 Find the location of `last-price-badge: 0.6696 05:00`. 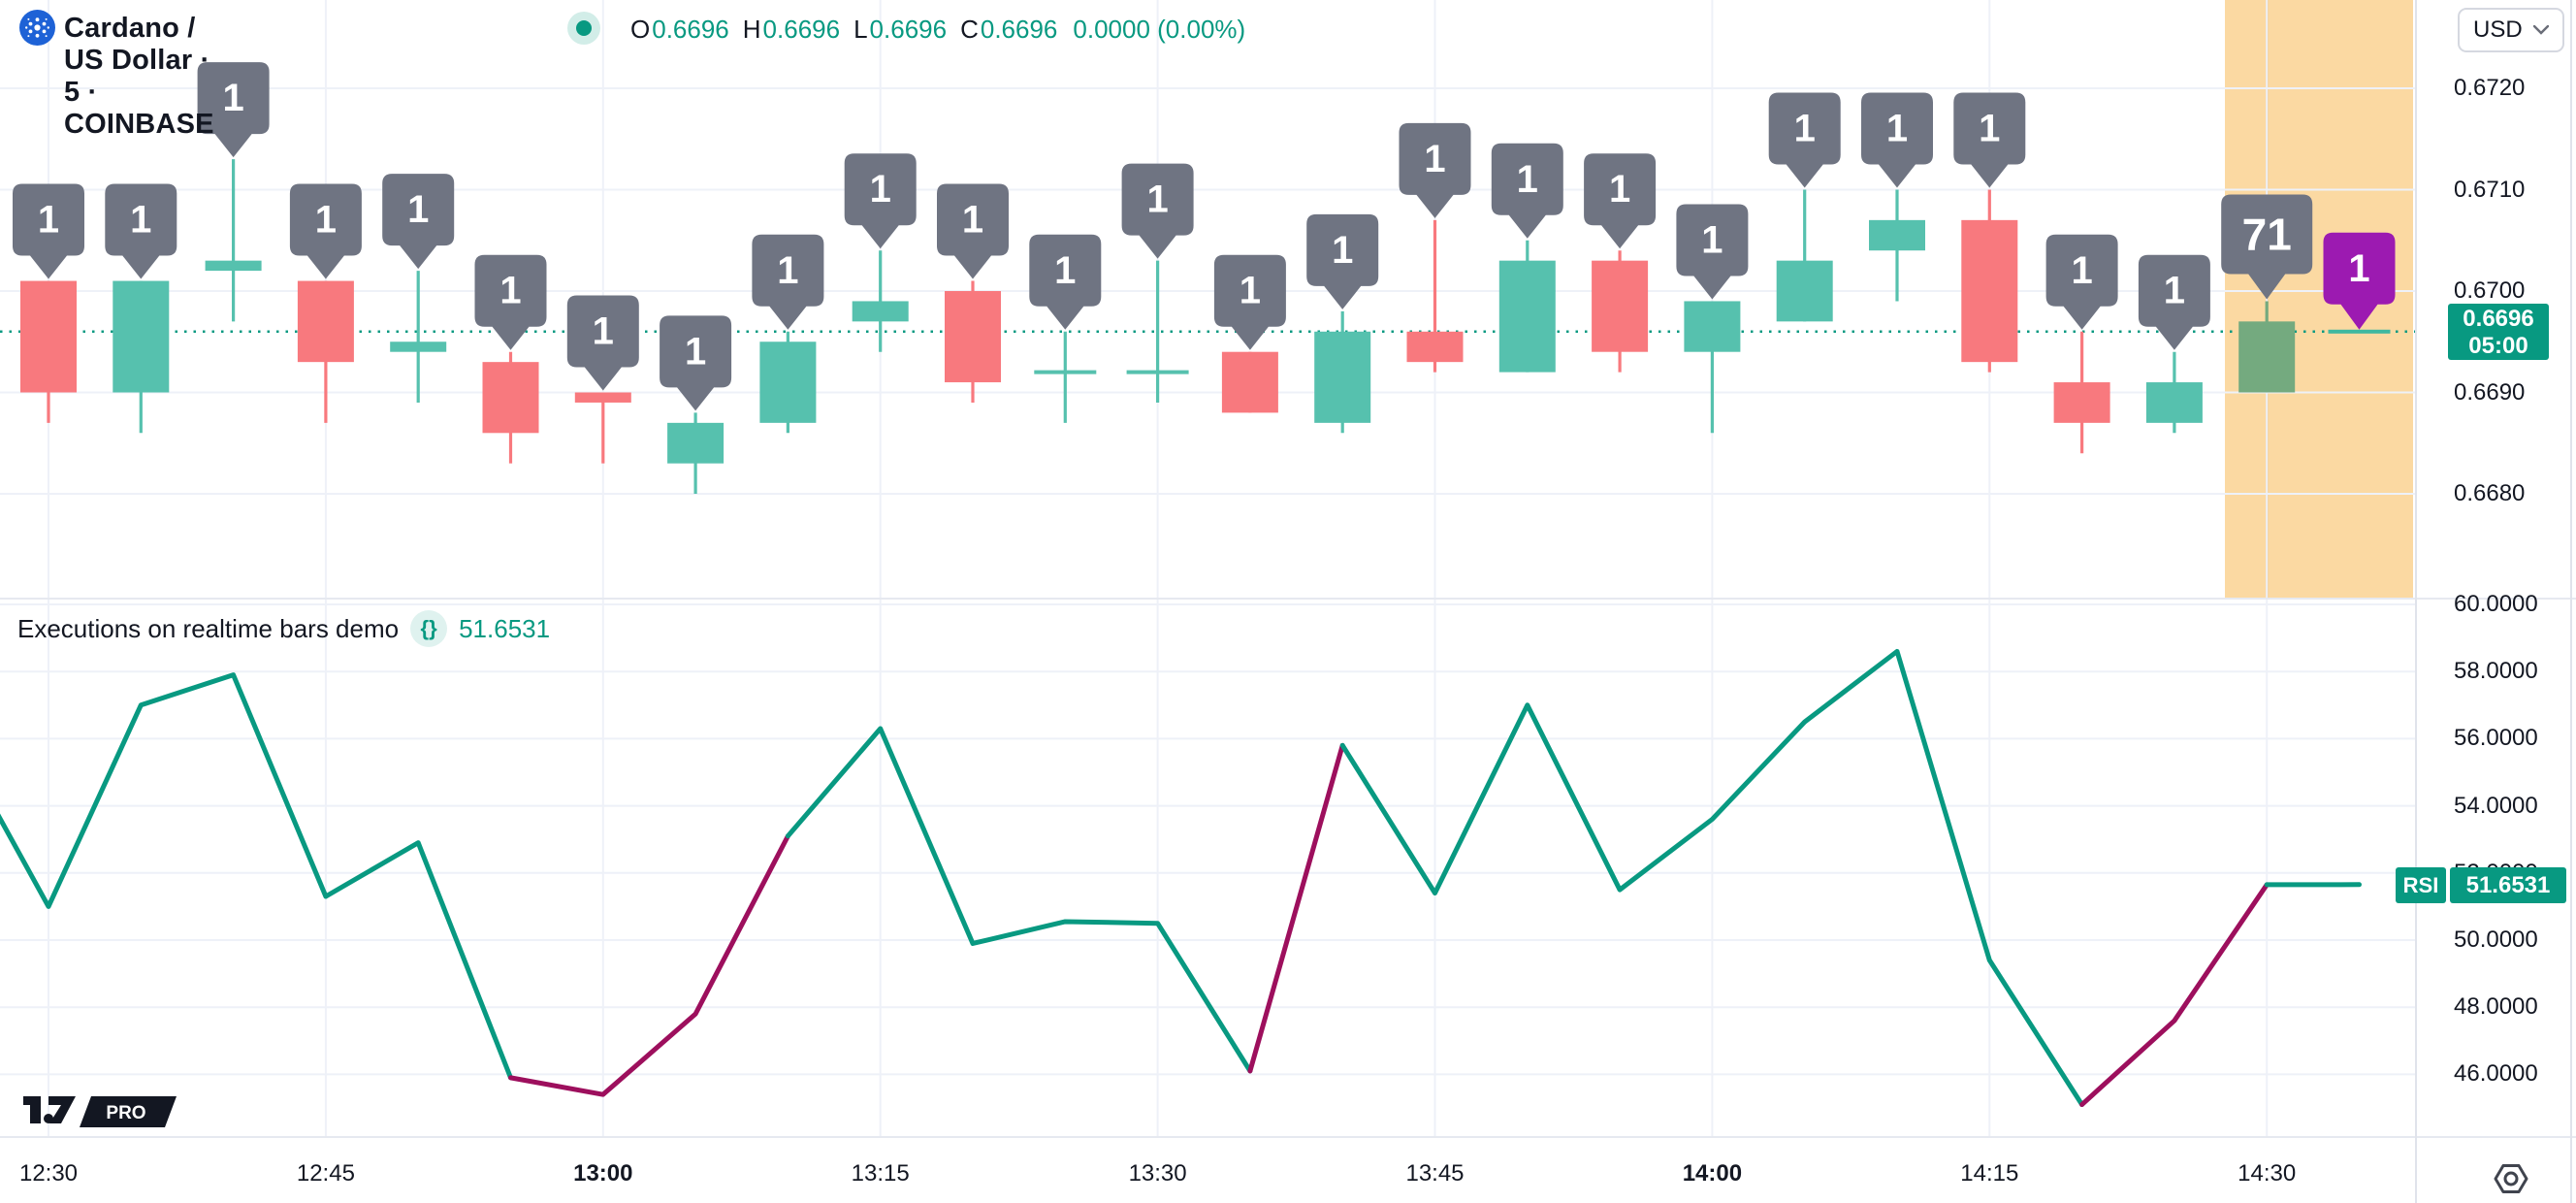

last-price-badge: 0.6696 05:00 is located at coordinates (2498, 332).